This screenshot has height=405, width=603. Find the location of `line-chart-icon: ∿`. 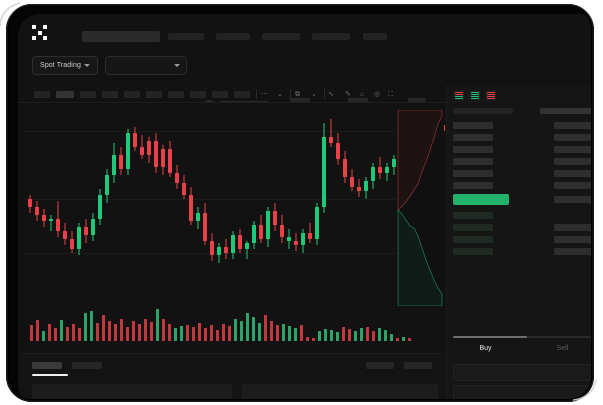

line-chart-icon: ∿ is located at coordinates (331, 94).